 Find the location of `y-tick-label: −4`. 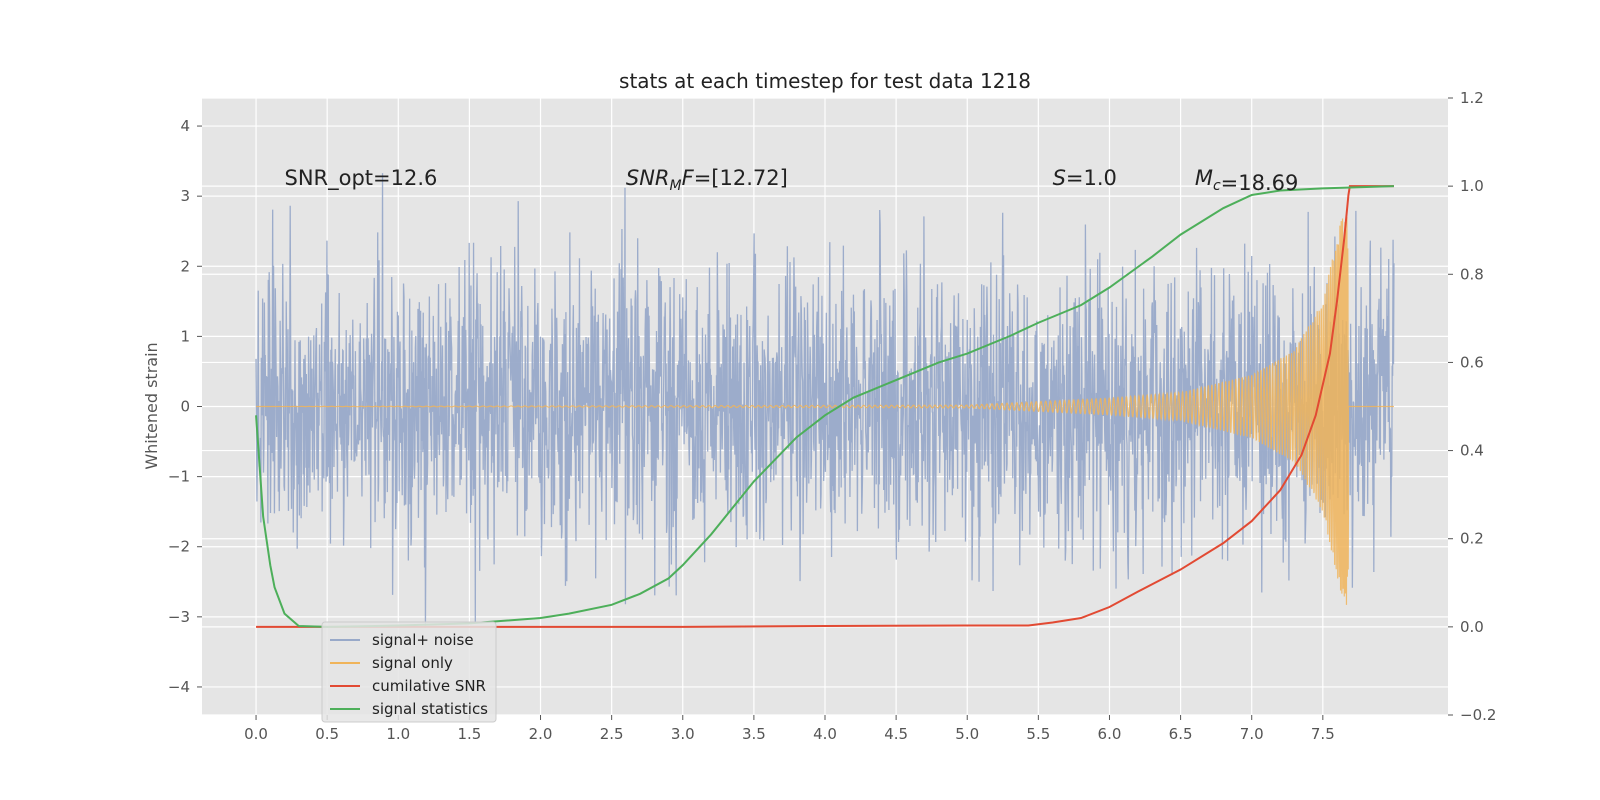

y-tick-label: −4 is located at coordinates (179, 687).